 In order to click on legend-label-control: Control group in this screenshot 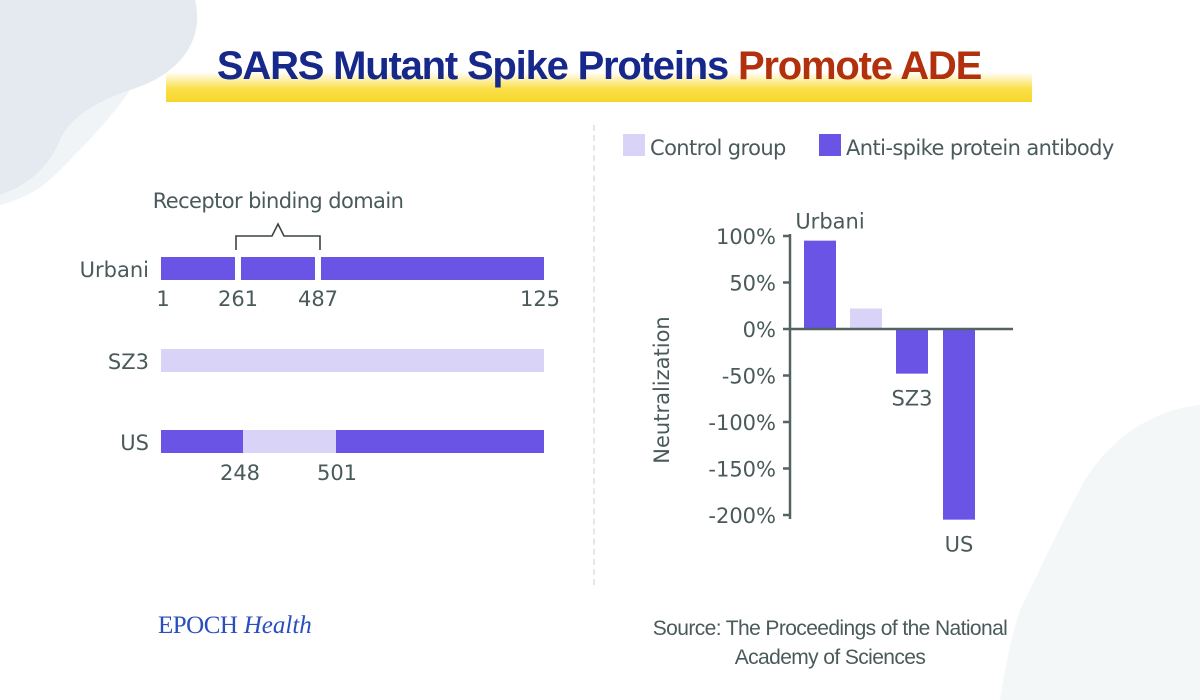, I will do `click(718, 148)`.